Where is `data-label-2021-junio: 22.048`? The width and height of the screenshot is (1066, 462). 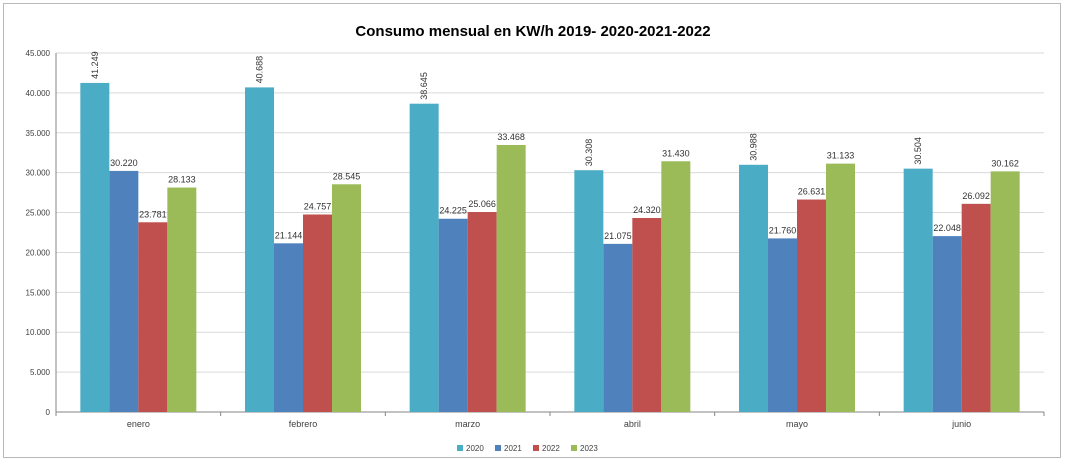 data-label-2021-junio: 22.048 is located at coordinates (947, 228).